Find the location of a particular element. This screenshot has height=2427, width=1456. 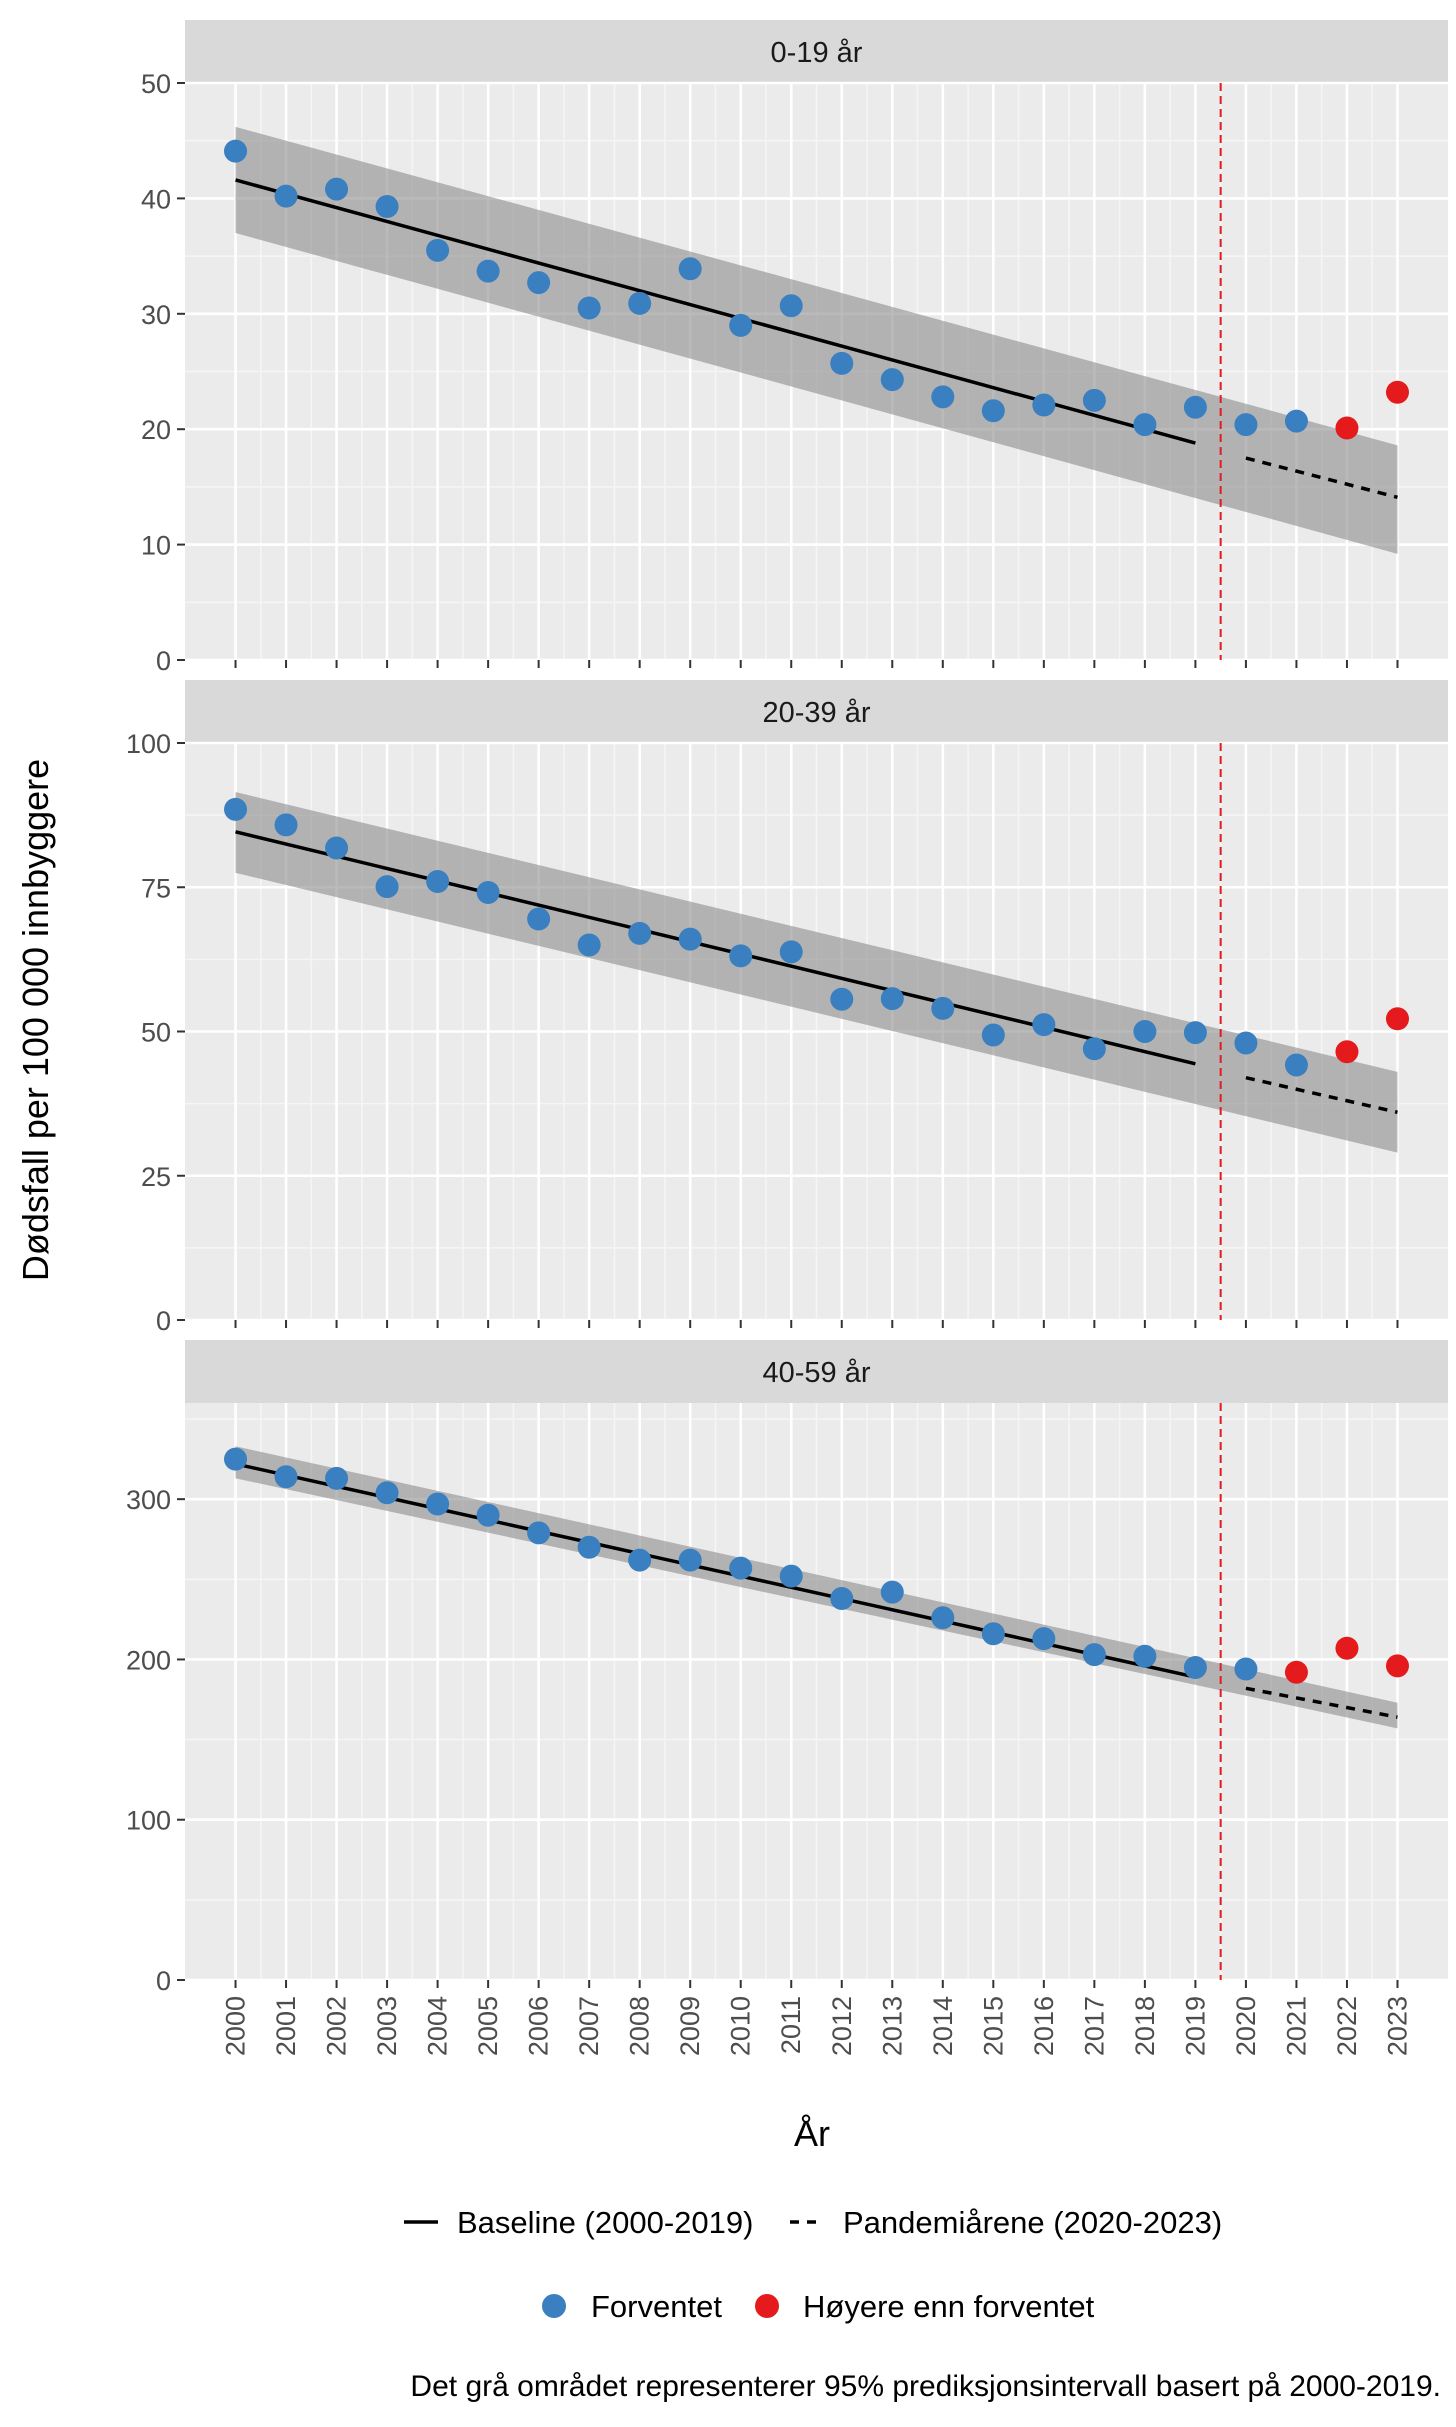

legend-baseline-label: Baseline (2000-2019) is located at coordinates (605, 2222).